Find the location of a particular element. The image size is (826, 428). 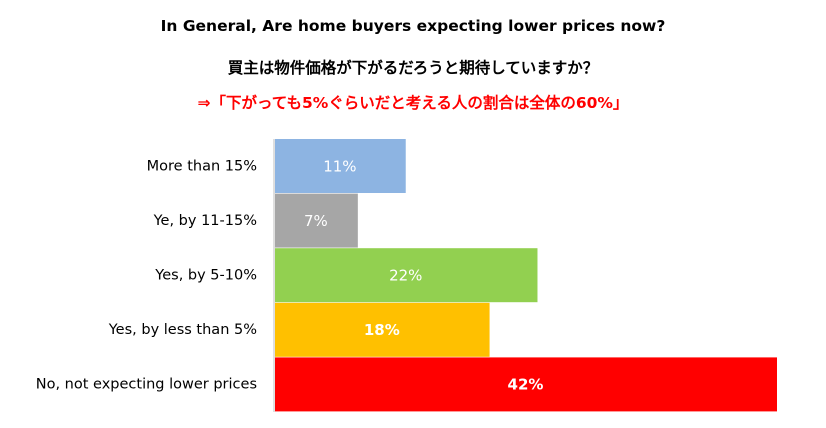

category-label-2: Ye, by 11-15% is located at coordinates (205, 221).